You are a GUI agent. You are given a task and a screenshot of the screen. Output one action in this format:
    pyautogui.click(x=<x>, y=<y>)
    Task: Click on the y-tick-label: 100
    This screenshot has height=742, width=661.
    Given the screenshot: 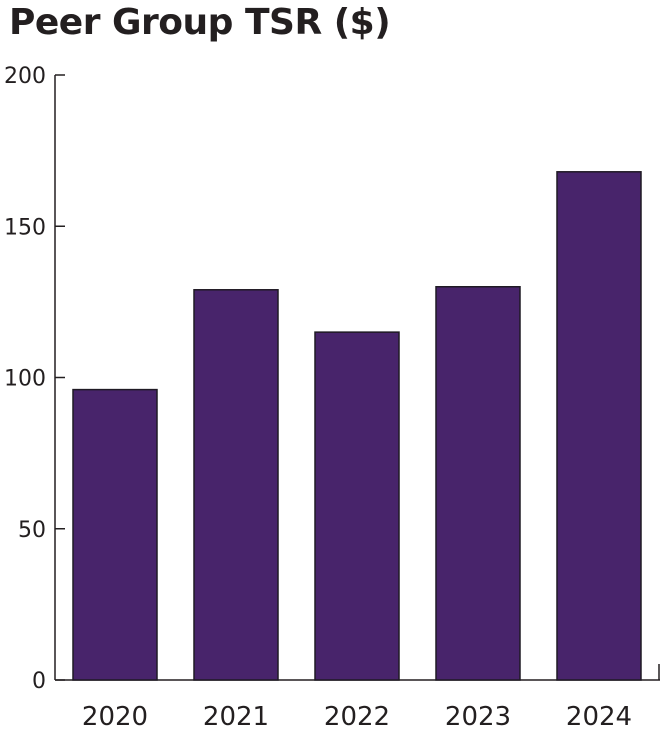 What is the action you would take?
    pyautogui.click(x=25, y=379)
    